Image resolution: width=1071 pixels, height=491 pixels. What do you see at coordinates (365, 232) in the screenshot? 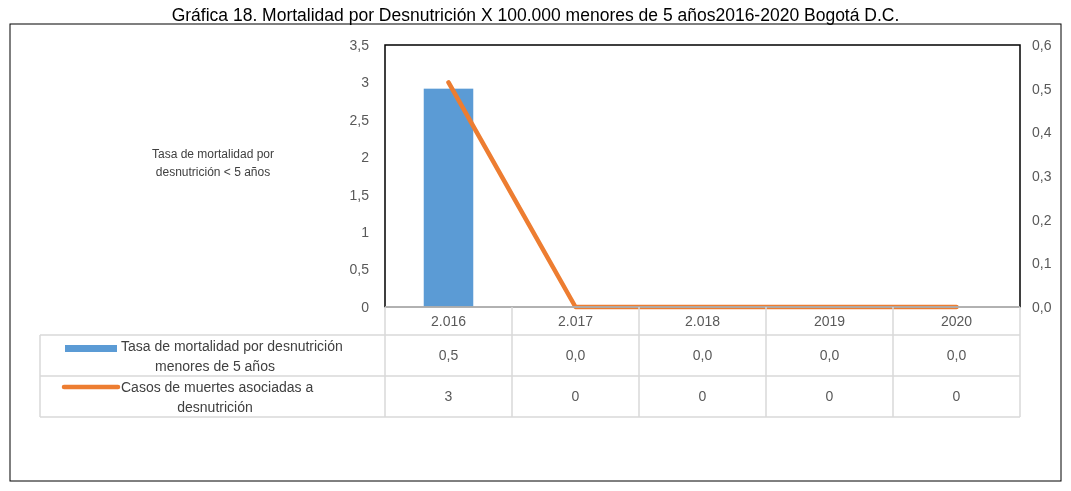
I see `y-tick-label: 1` at bounding box center [365, 232].